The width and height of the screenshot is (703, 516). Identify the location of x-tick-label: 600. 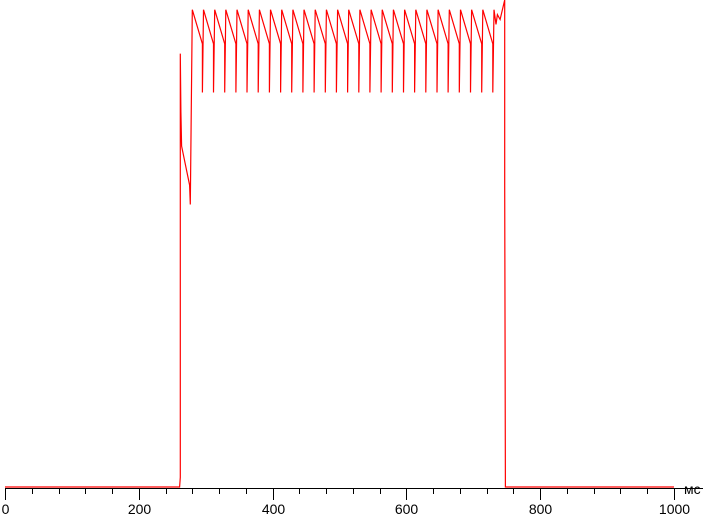
(407, 508).